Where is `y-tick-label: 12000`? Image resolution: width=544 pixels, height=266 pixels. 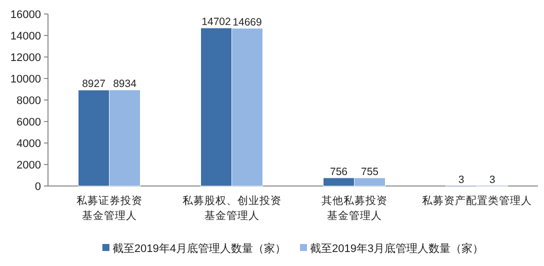
y-tick-label: 12000 is located at coordinates (25, 58).